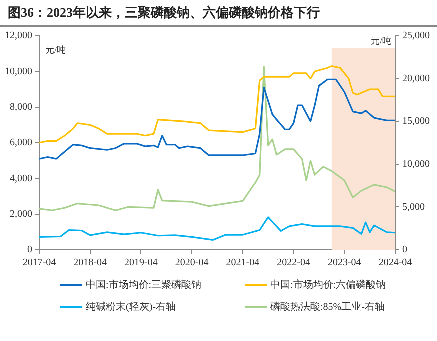 This screenshot has height=341, width=437. Describe the element at coordinates (30, 250) in the screenshot. I see `y-tick-label: 0` at that location.